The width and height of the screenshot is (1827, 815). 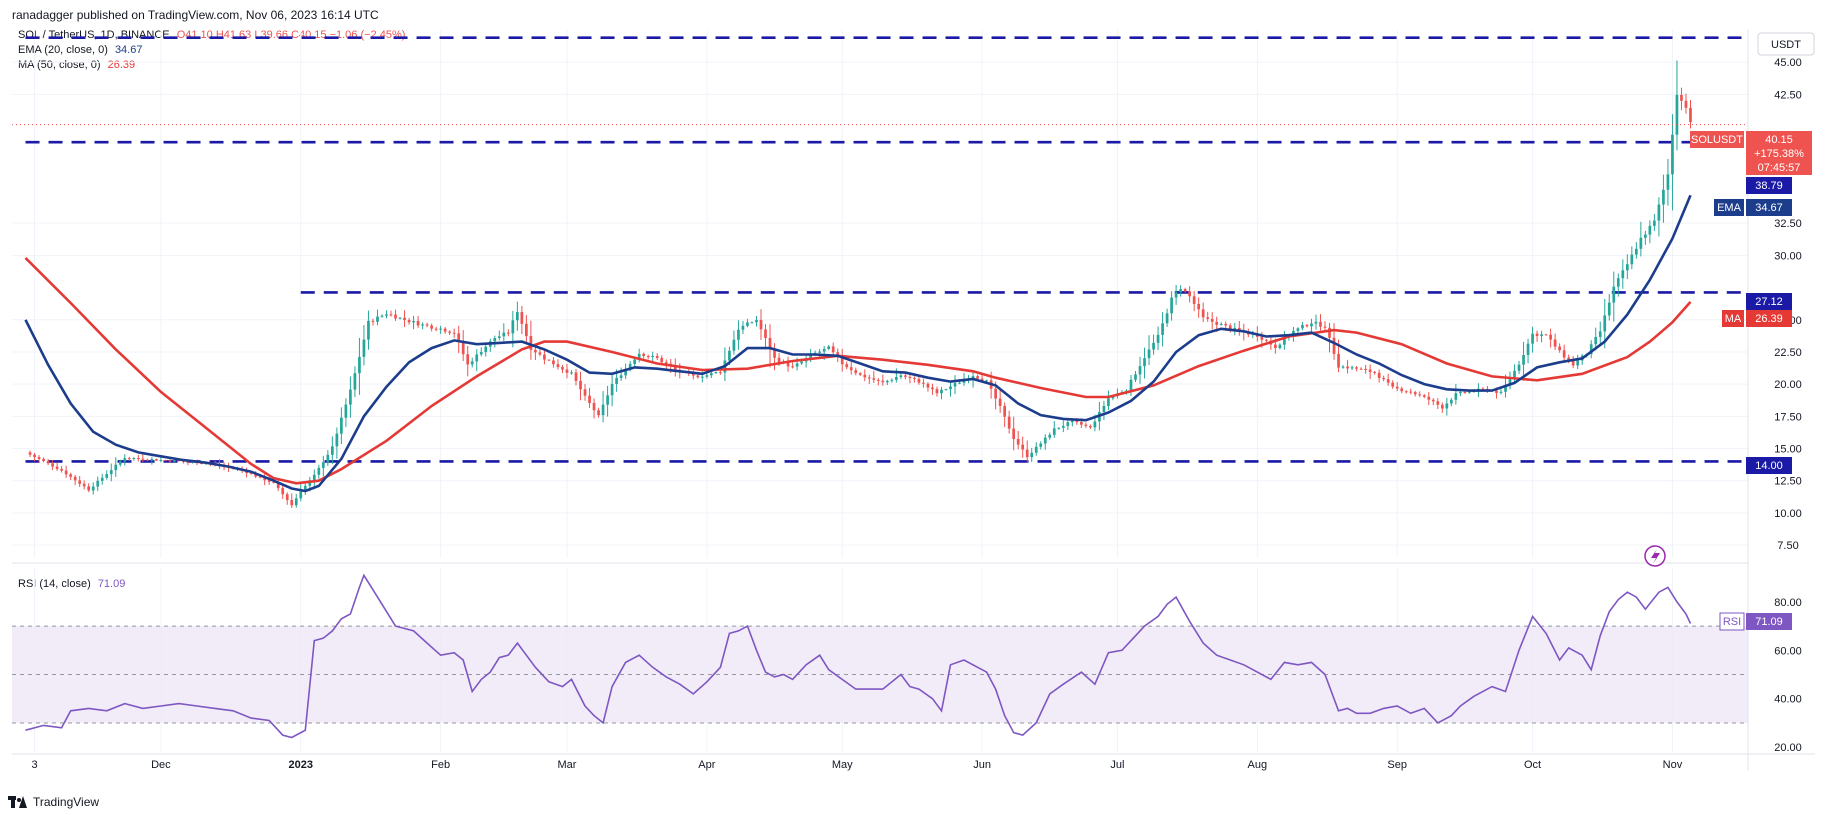 I want to click on currency-label: USDT, so click(x=1786, y=44).